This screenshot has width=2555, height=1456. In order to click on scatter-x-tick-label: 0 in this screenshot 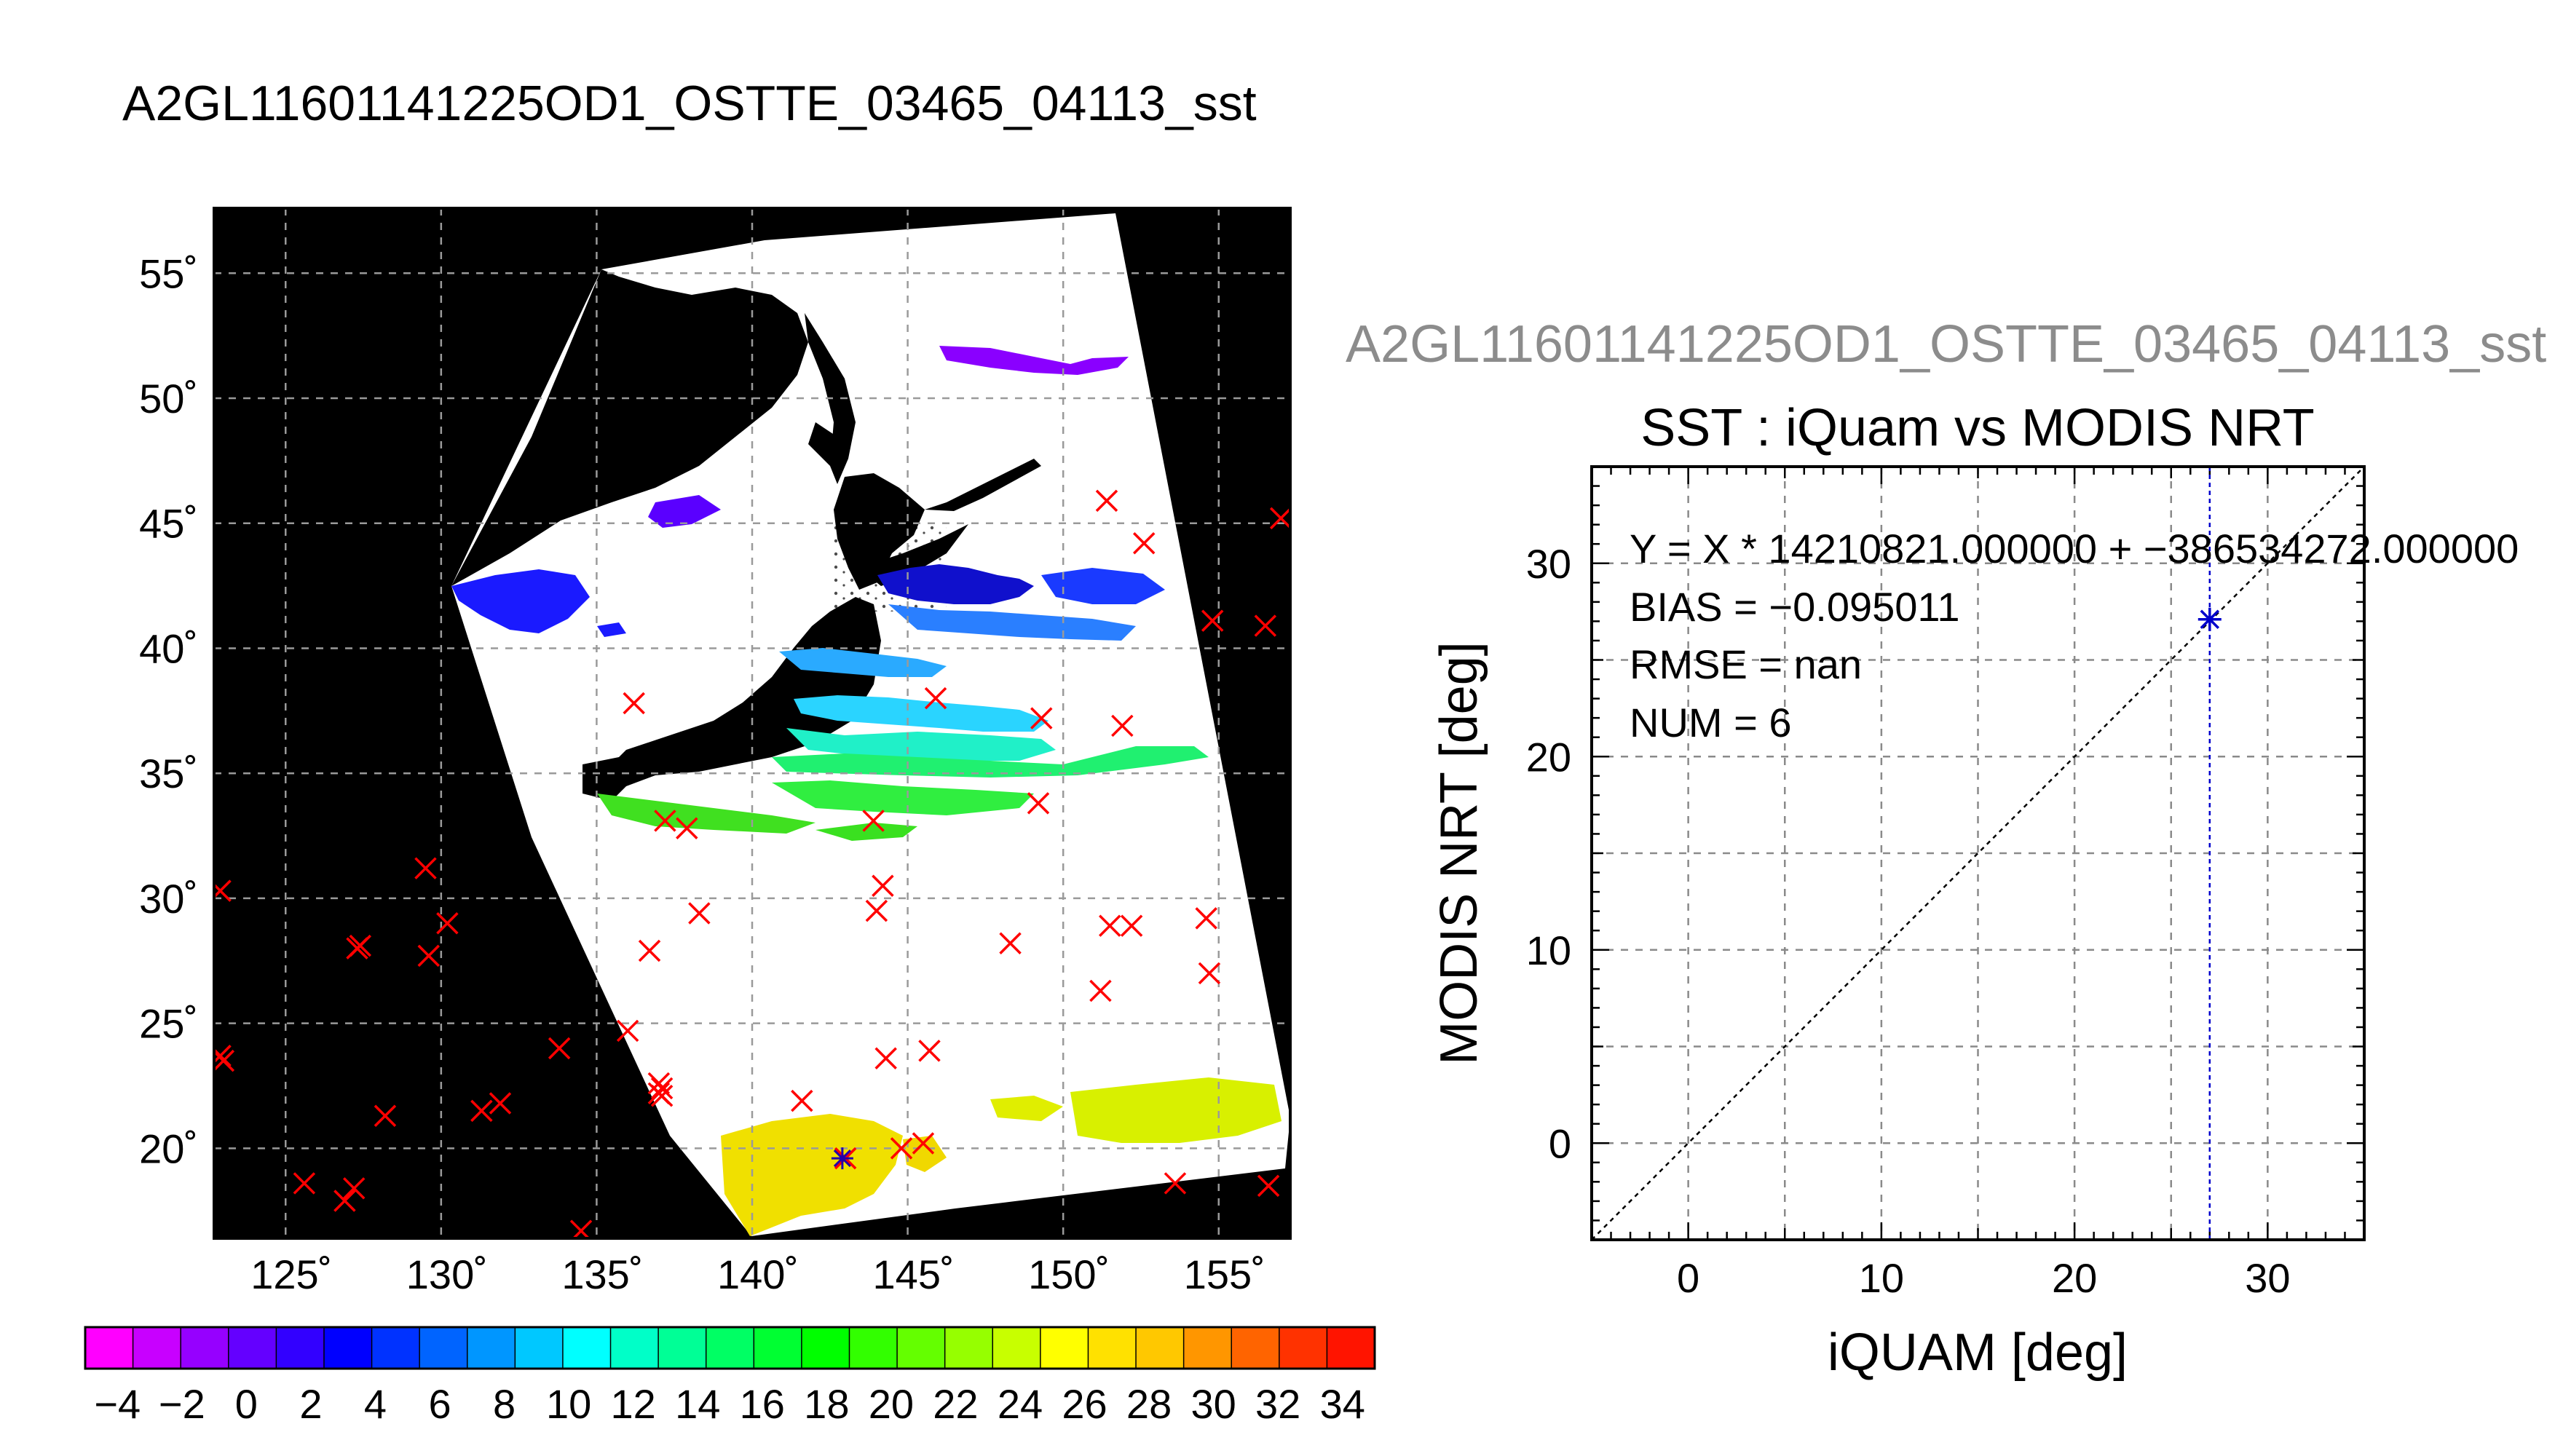, I will do `click(1688, 1278)`.